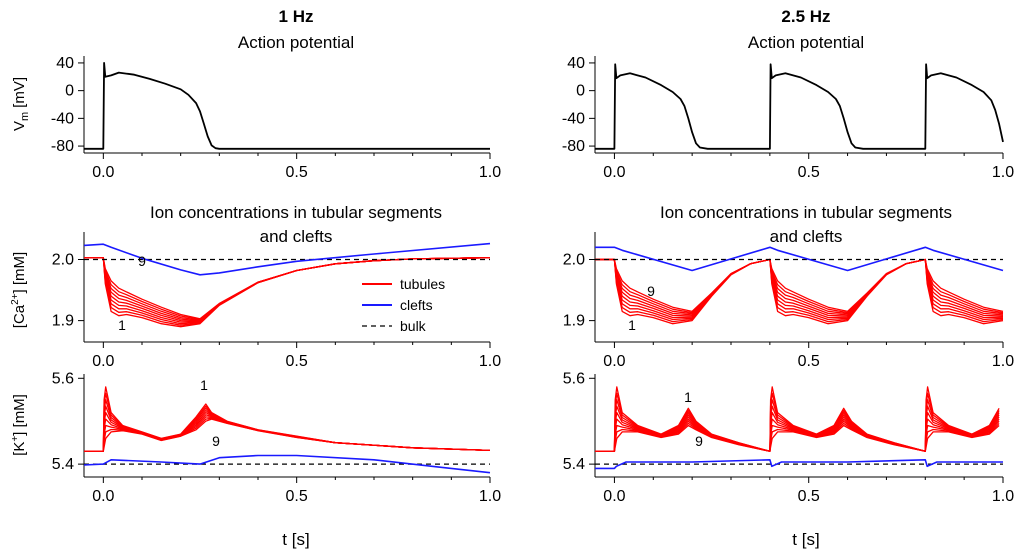  Describe the element at coordinates (806, 42) in the screenshot. I see `col2-ap-title: Action potential` at that location.